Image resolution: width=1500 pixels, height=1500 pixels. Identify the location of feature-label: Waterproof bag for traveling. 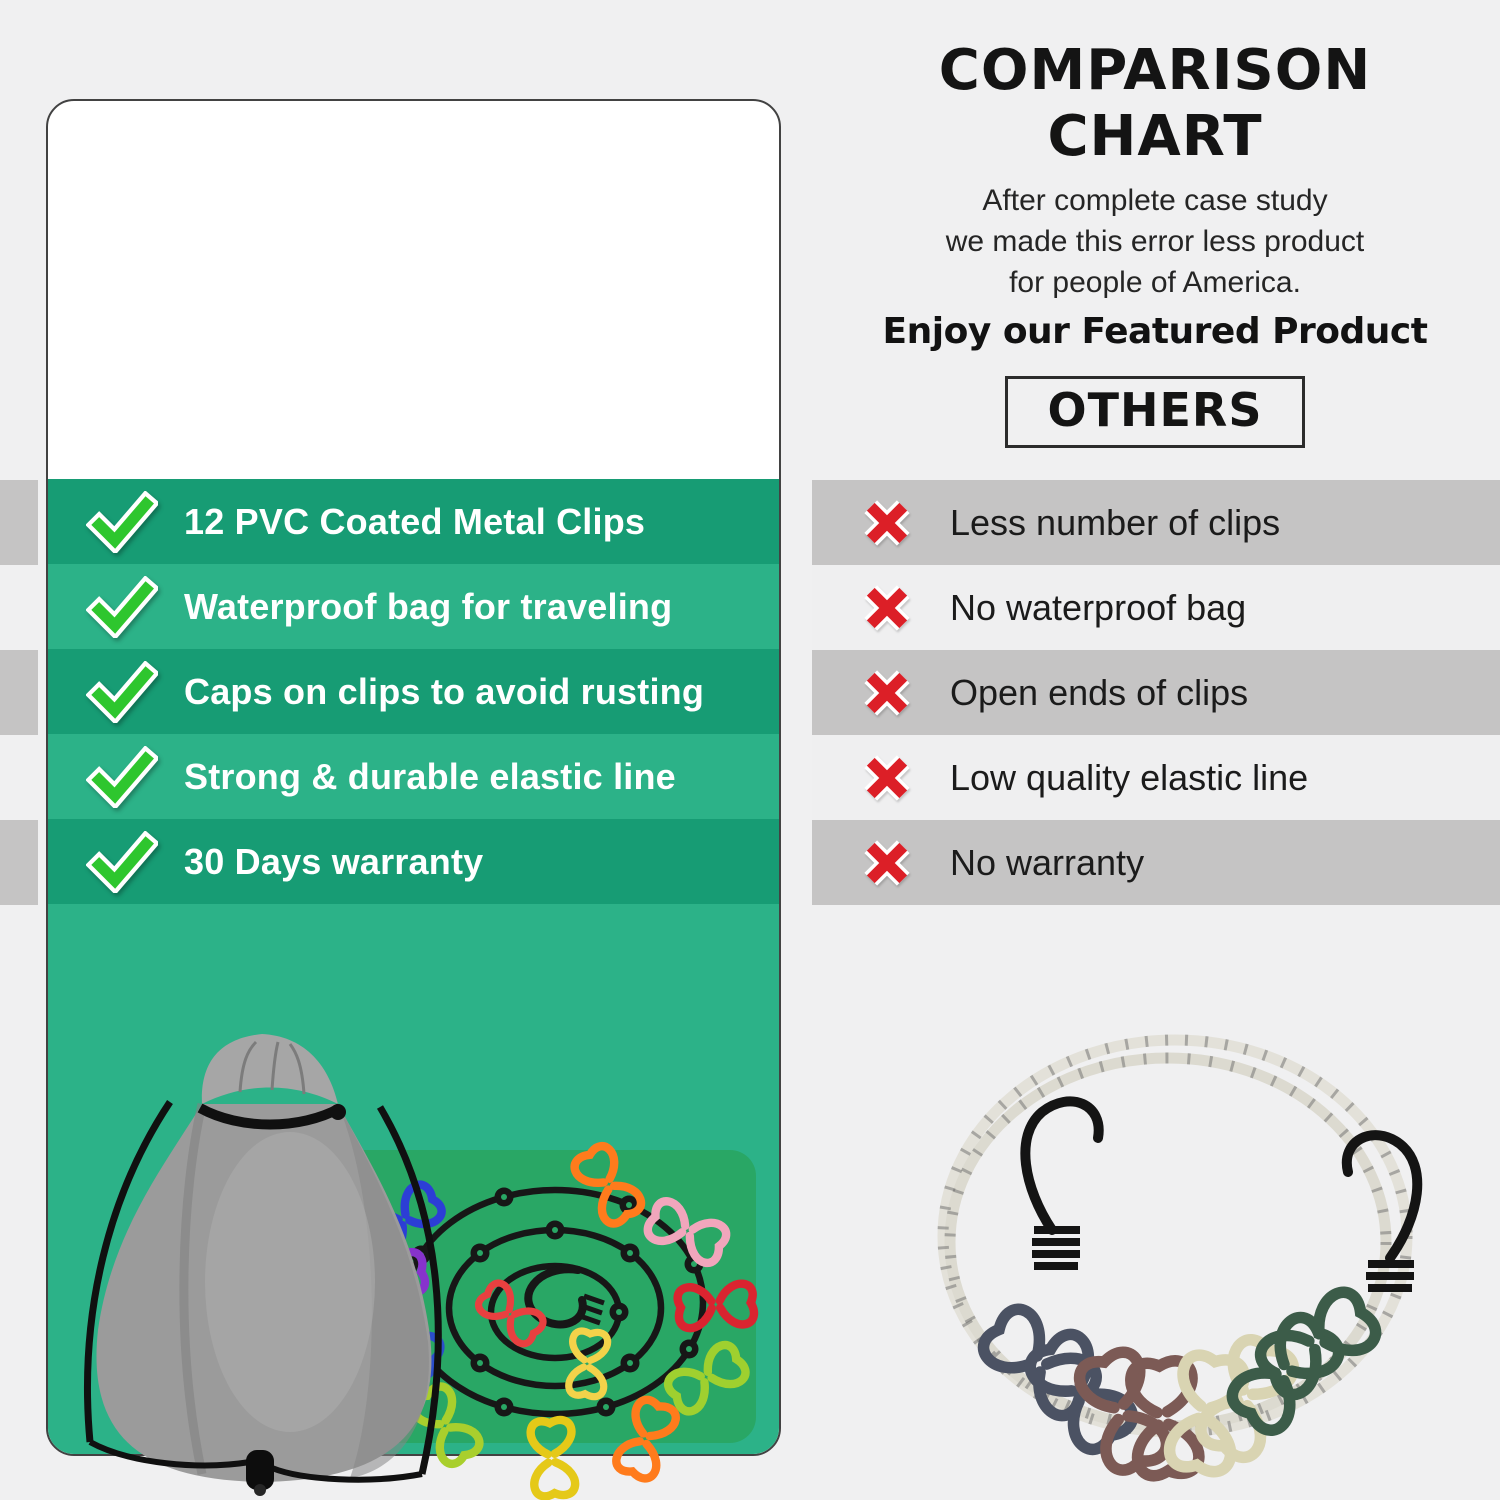
(428, 606).